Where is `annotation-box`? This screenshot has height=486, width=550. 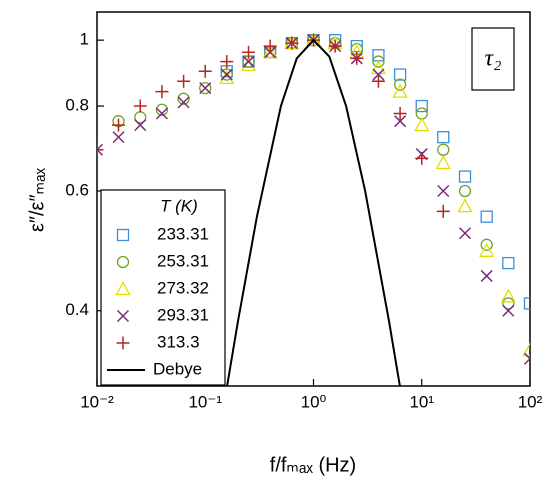
annotation-box is located at coordinates (493, 59).